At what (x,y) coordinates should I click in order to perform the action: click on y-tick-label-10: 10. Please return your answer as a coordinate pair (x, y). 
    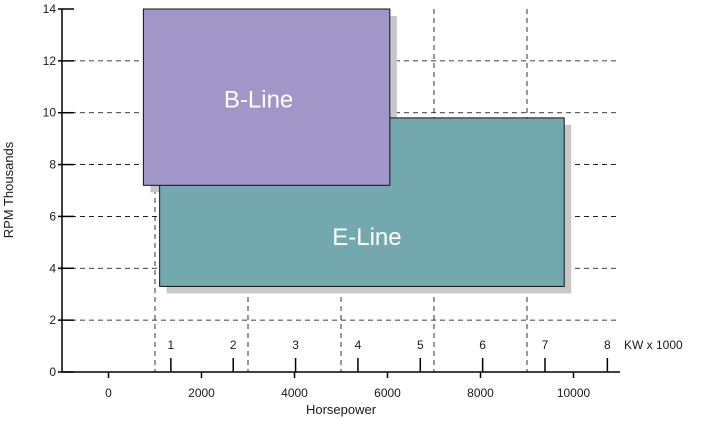
    Looking at the image, I should click on (50, 113).